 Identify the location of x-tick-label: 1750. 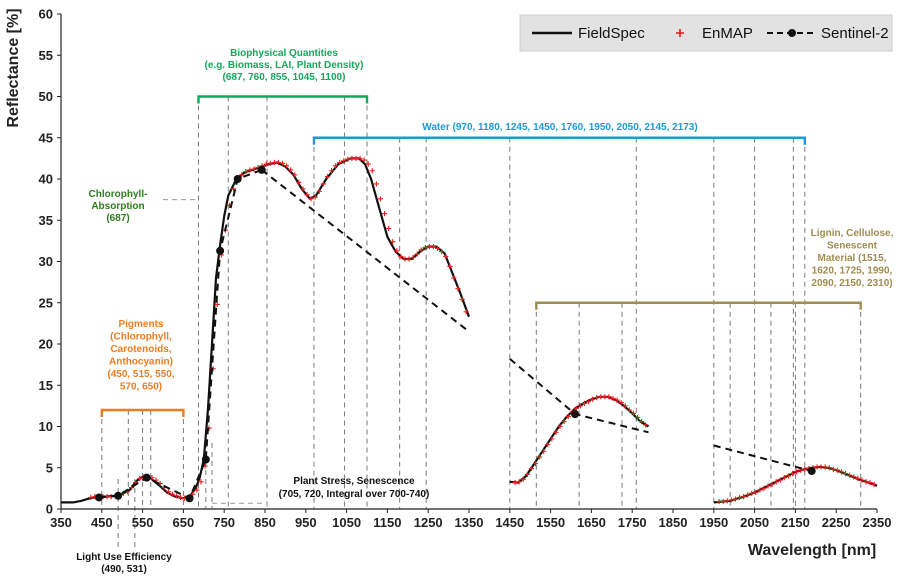
(632, 522).